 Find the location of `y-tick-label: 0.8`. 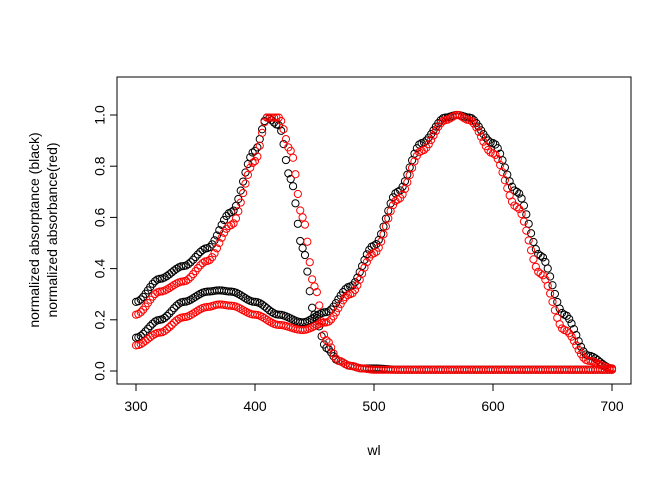

y-tick-label: 0.8 is located at coordinates (100, 166).